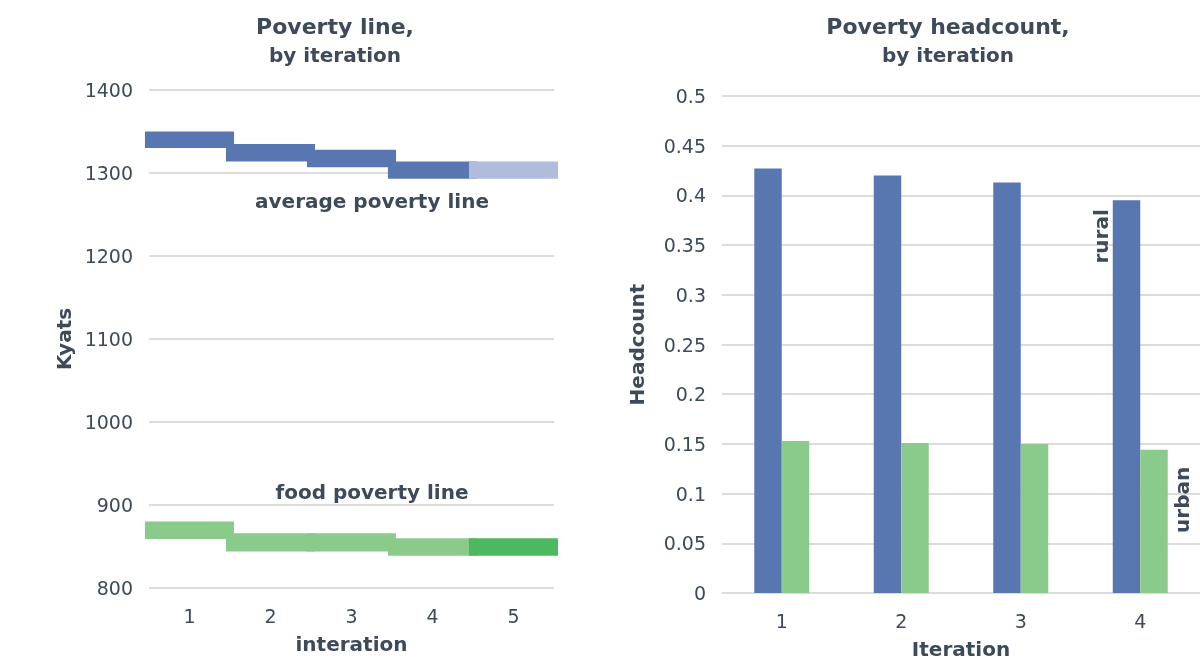 The height and width of the screenshot is (670, 1200). I want to click on x-tick-label: 5, so click(513, 615).